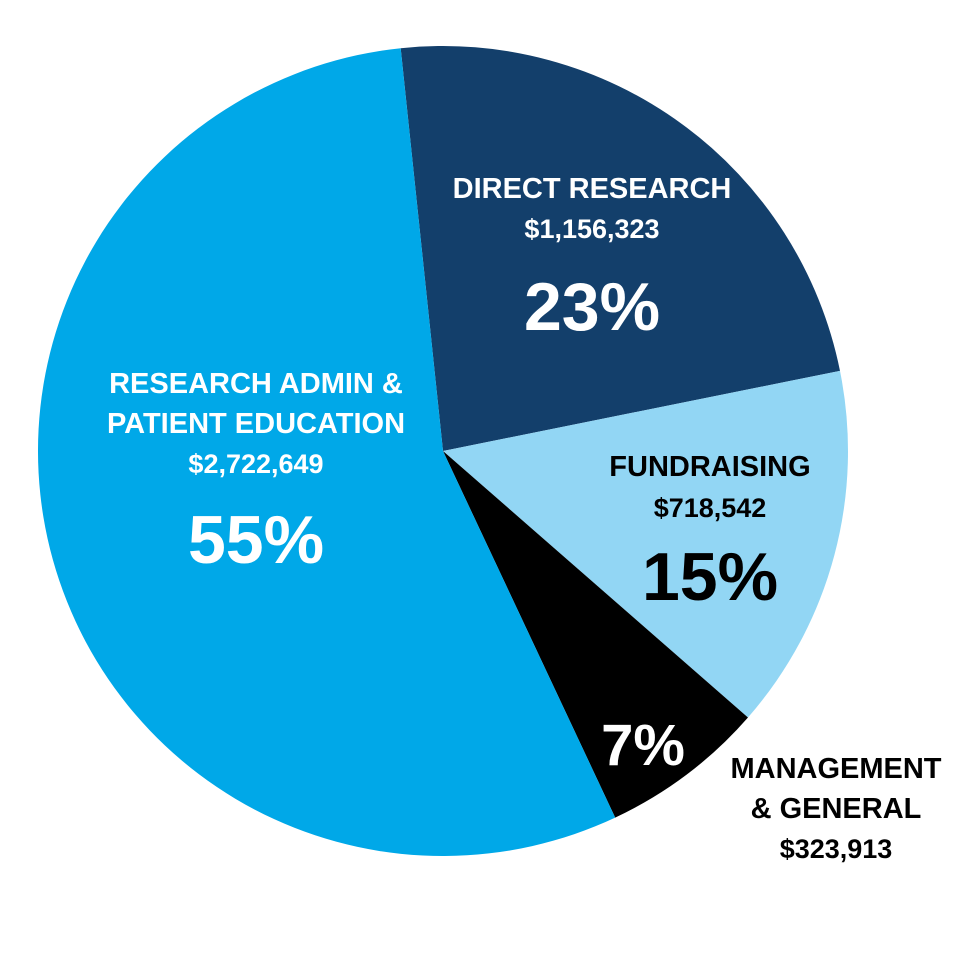 The height and width of the screenshot is (958, 966). What do you see at coordinates (592, 259) in the screenshot?
I see `slice-label-direct: DIRECT RESEARCH $1,156,323 23%` at bounding box center [592, 259].